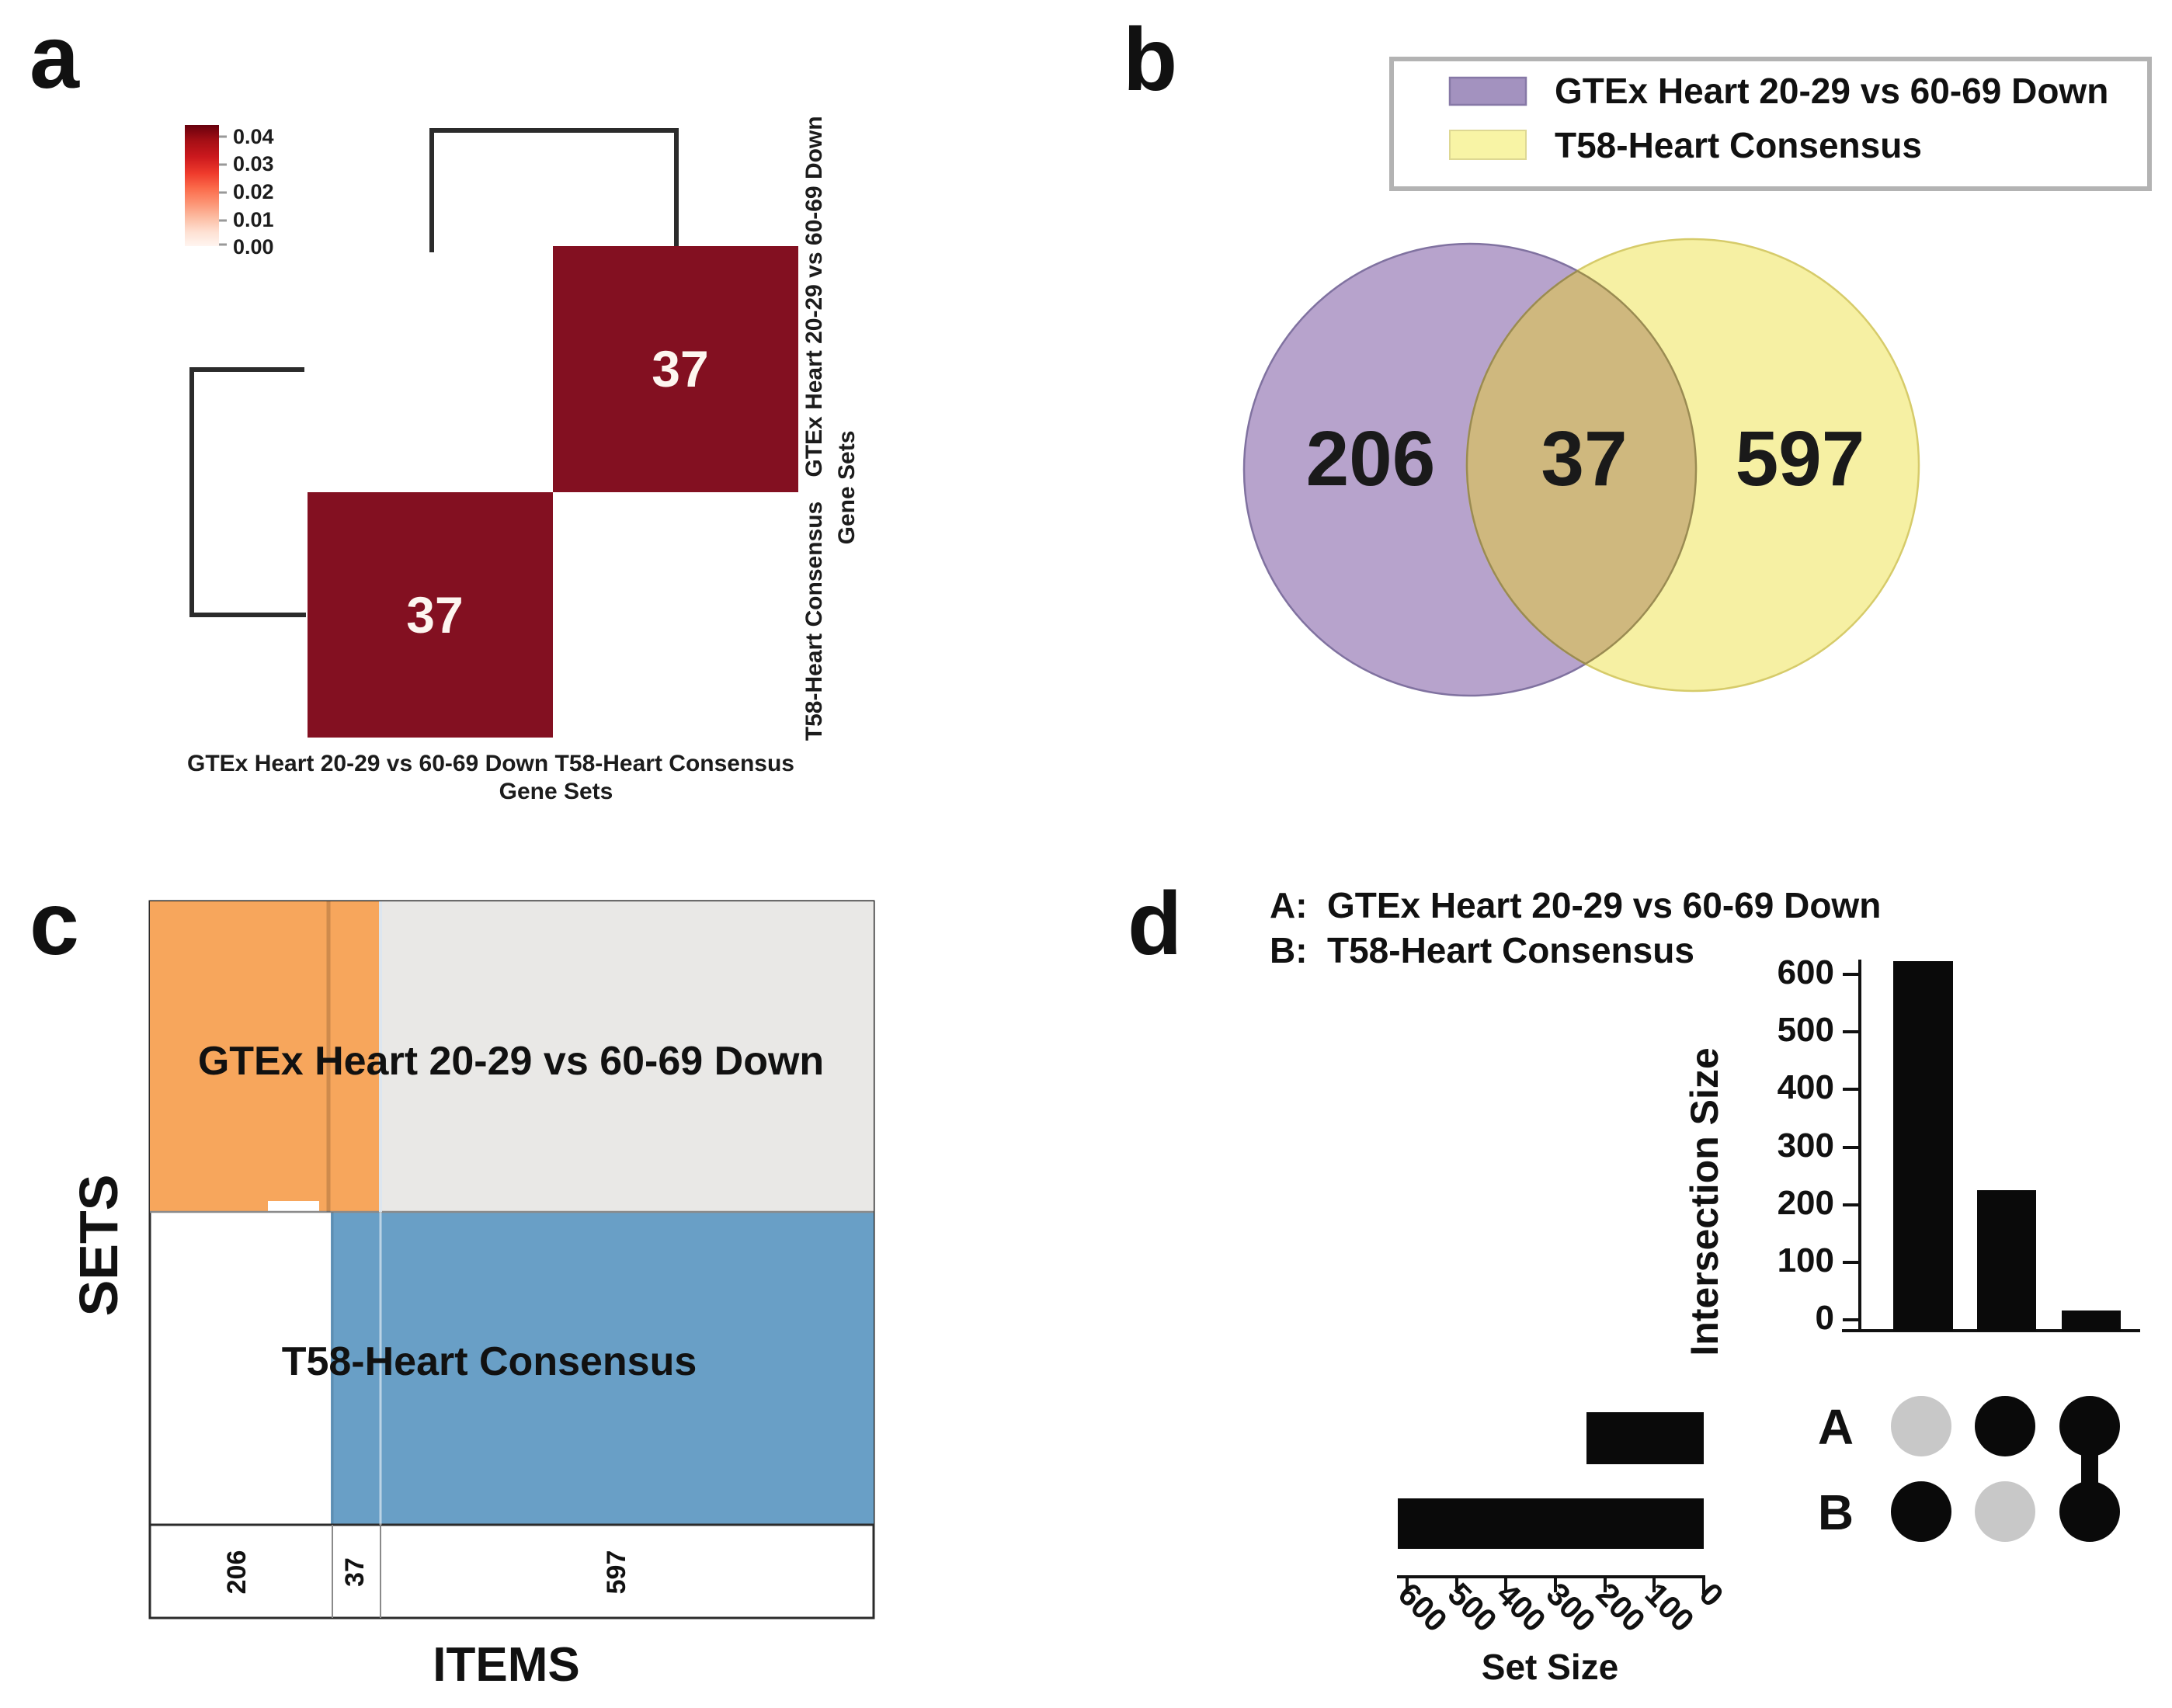 This screenshot has height=1708, width=2172. Describe the element at coordinates (1806, 1030) in the screenshot. I see `svg-text: 500` at that location.